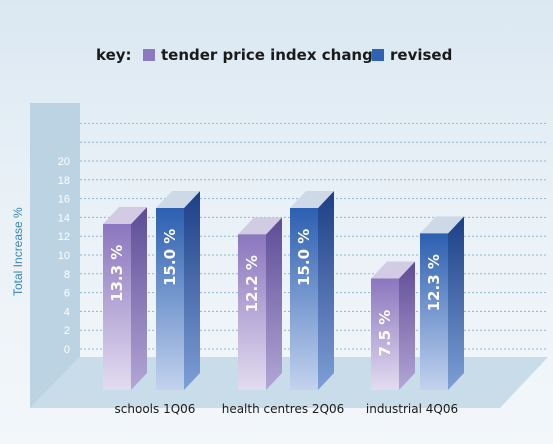 The height and width of the screenshot is (444, 553). I want to click on y-tick-label: 6, so click(67, 294).